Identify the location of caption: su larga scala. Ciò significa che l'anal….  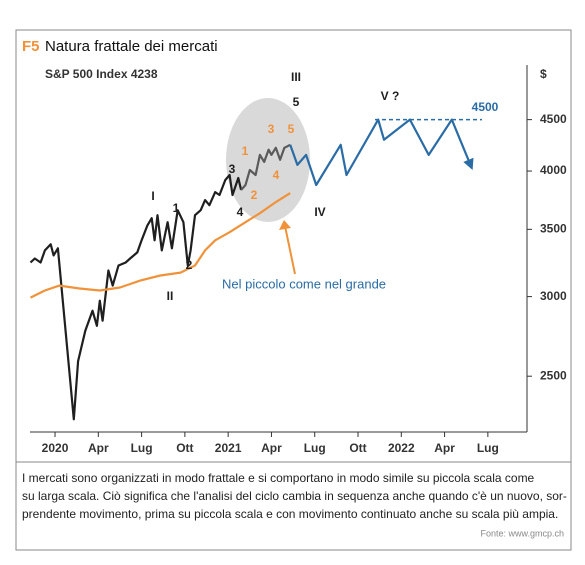
(294, 496).